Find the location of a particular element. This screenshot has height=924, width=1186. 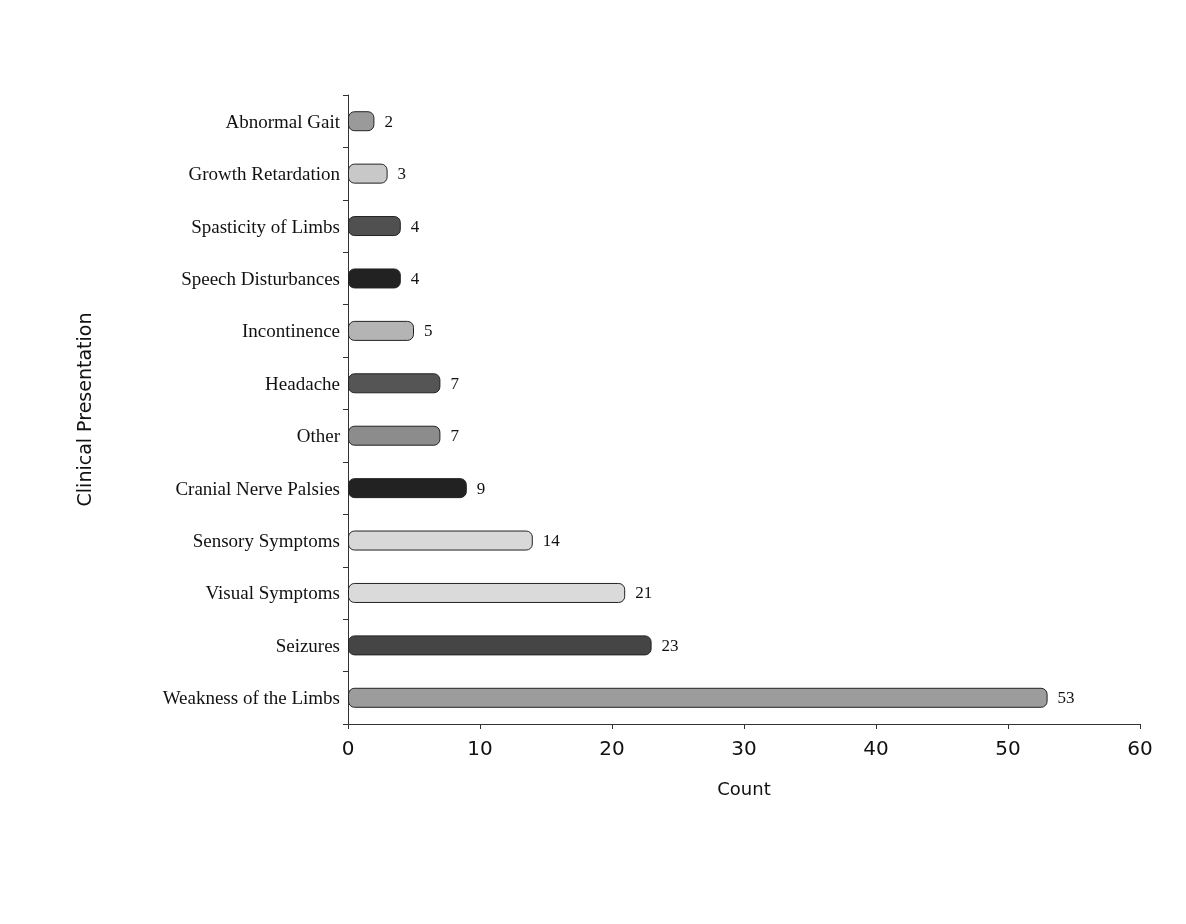

y-tick-label: Cranial Nerve Palsies is located at coordinates (257, 488).